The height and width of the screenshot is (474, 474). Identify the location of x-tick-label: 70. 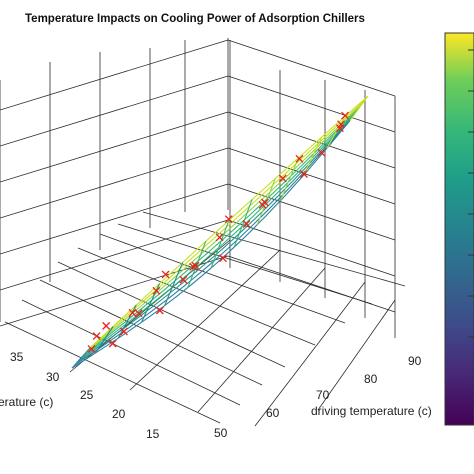
(323, 395).